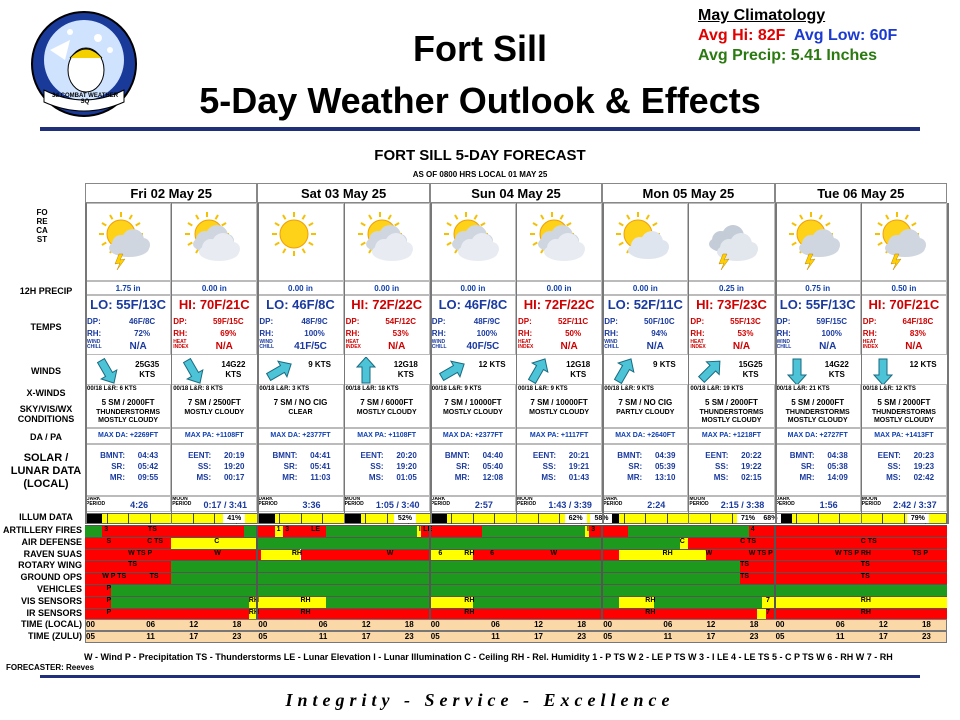 This screenshot has width=960, height=720. Describe the element at coordinates (397, 505) in the screenshot. I see `illum-value: 1:05 / 3:40` at that location.